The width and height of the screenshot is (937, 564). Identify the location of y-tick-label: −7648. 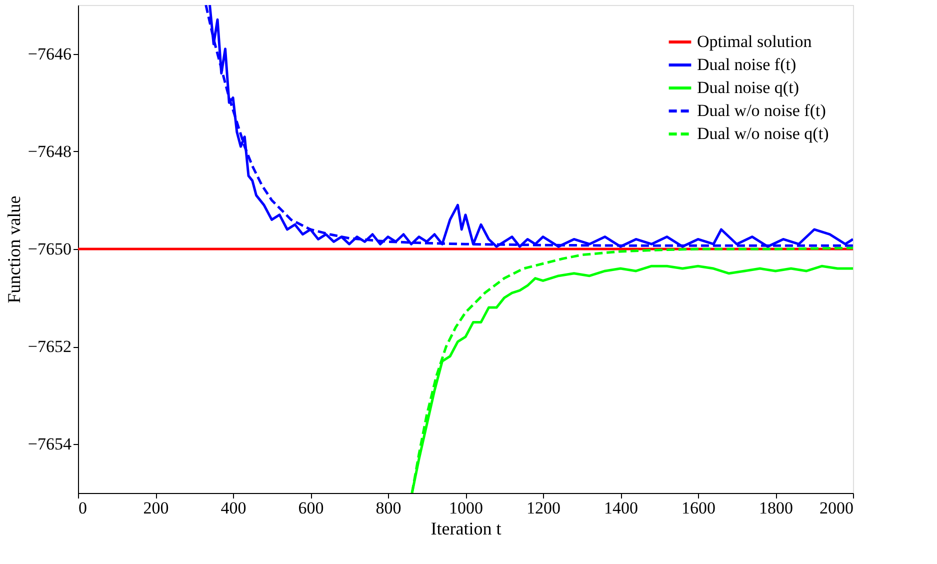
(50, 151).